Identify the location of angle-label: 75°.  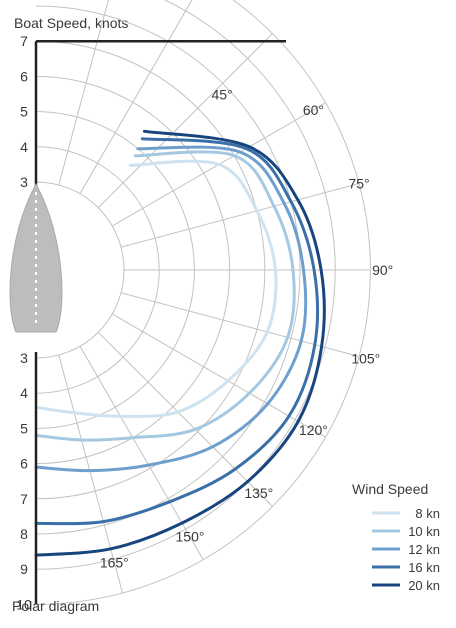
(358, 184).